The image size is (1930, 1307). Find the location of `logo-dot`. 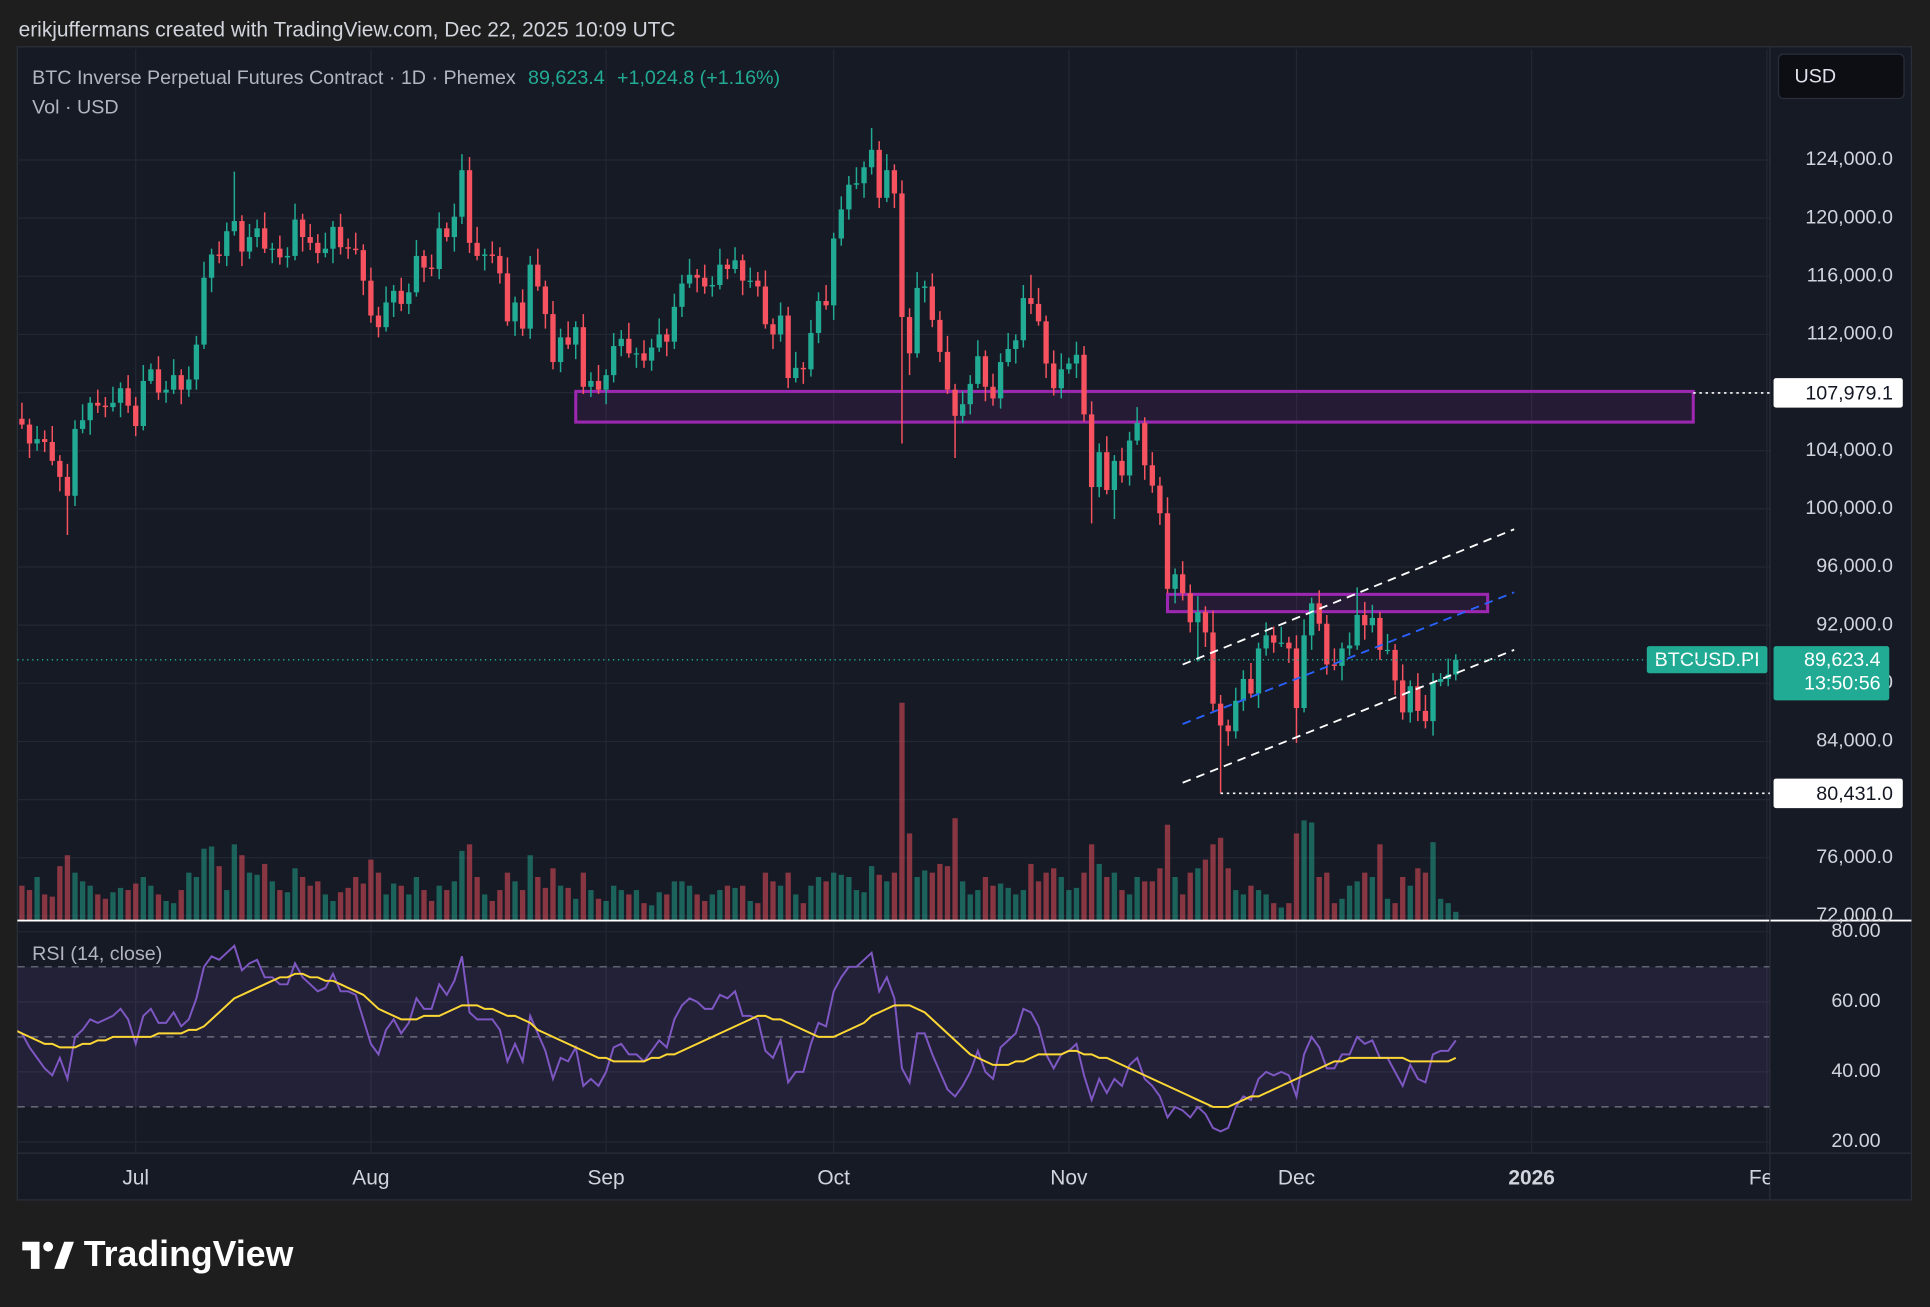

logo-dot is located at coordinates (48, 1246).